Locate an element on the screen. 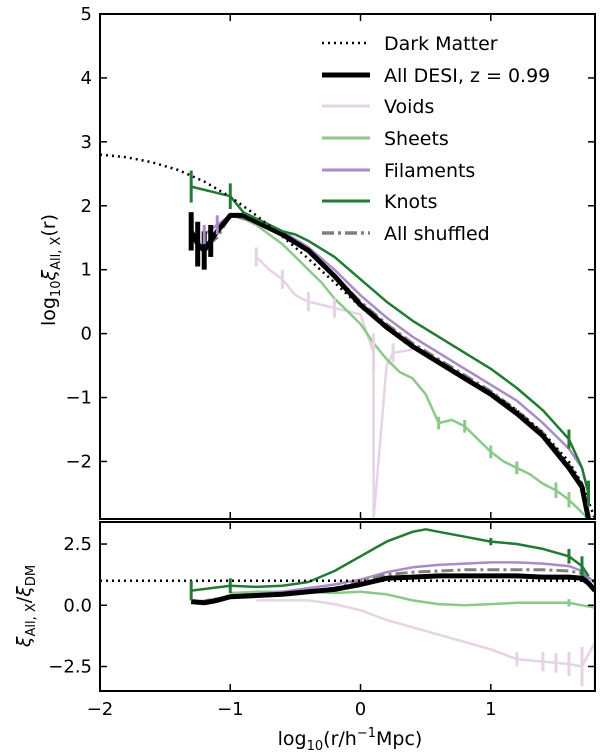 Image resolution: width=601 pixels, height=752 pixels. legend-label-dark-matter: Dark Matter is located at coordinates (441, 44).